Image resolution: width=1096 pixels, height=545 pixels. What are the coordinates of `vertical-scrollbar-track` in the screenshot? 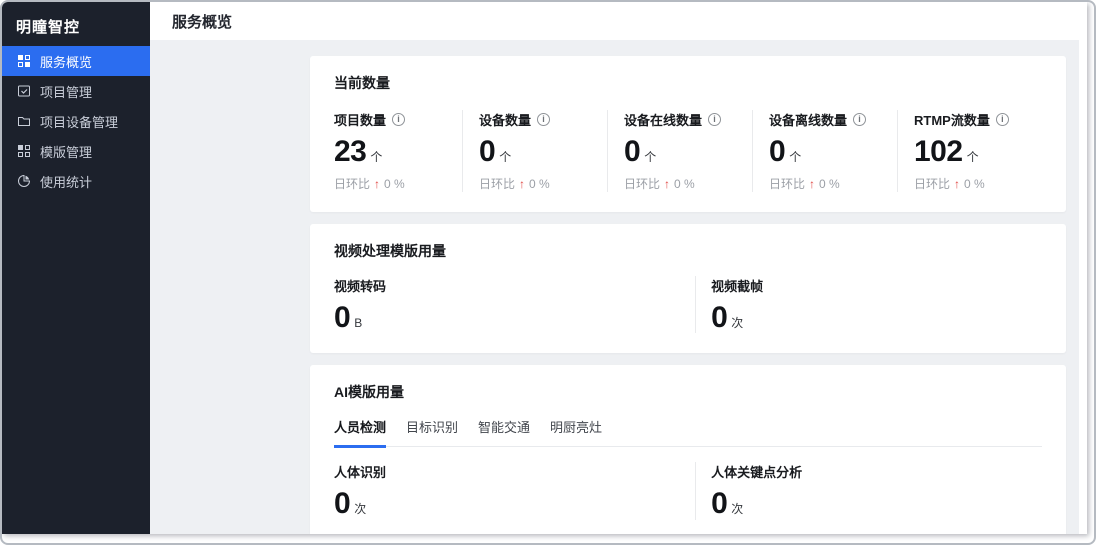 It's located at (1083, 287).